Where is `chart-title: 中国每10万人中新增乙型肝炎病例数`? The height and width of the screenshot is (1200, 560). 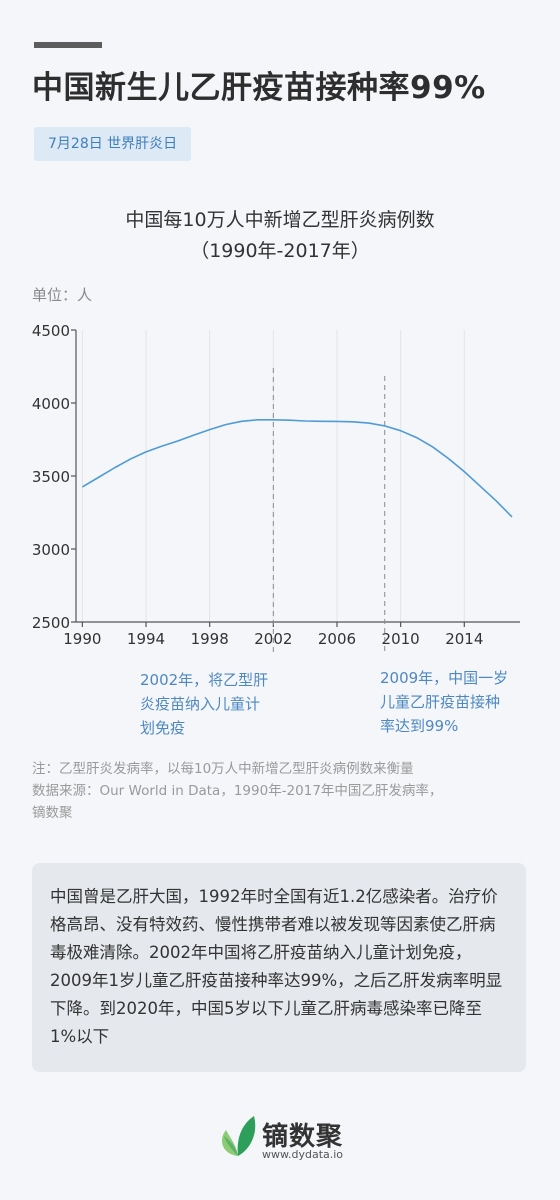 chart-title: 中国每10万人中新增乙型肝炎病例数 is located at coordinates (280, 220).